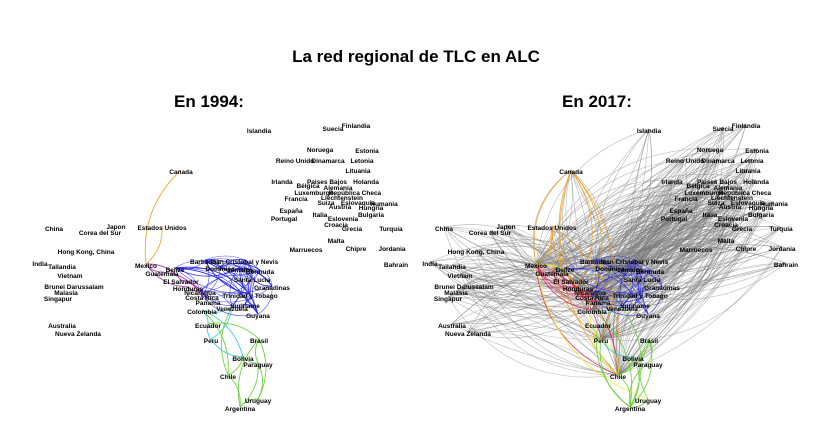 The height and width of the screenshot is (444, 832). What do you see at coordinates (575, 286) in the screenshot?
I see `edge-2017-guatemala-panama` at bounding box center [575, 286].